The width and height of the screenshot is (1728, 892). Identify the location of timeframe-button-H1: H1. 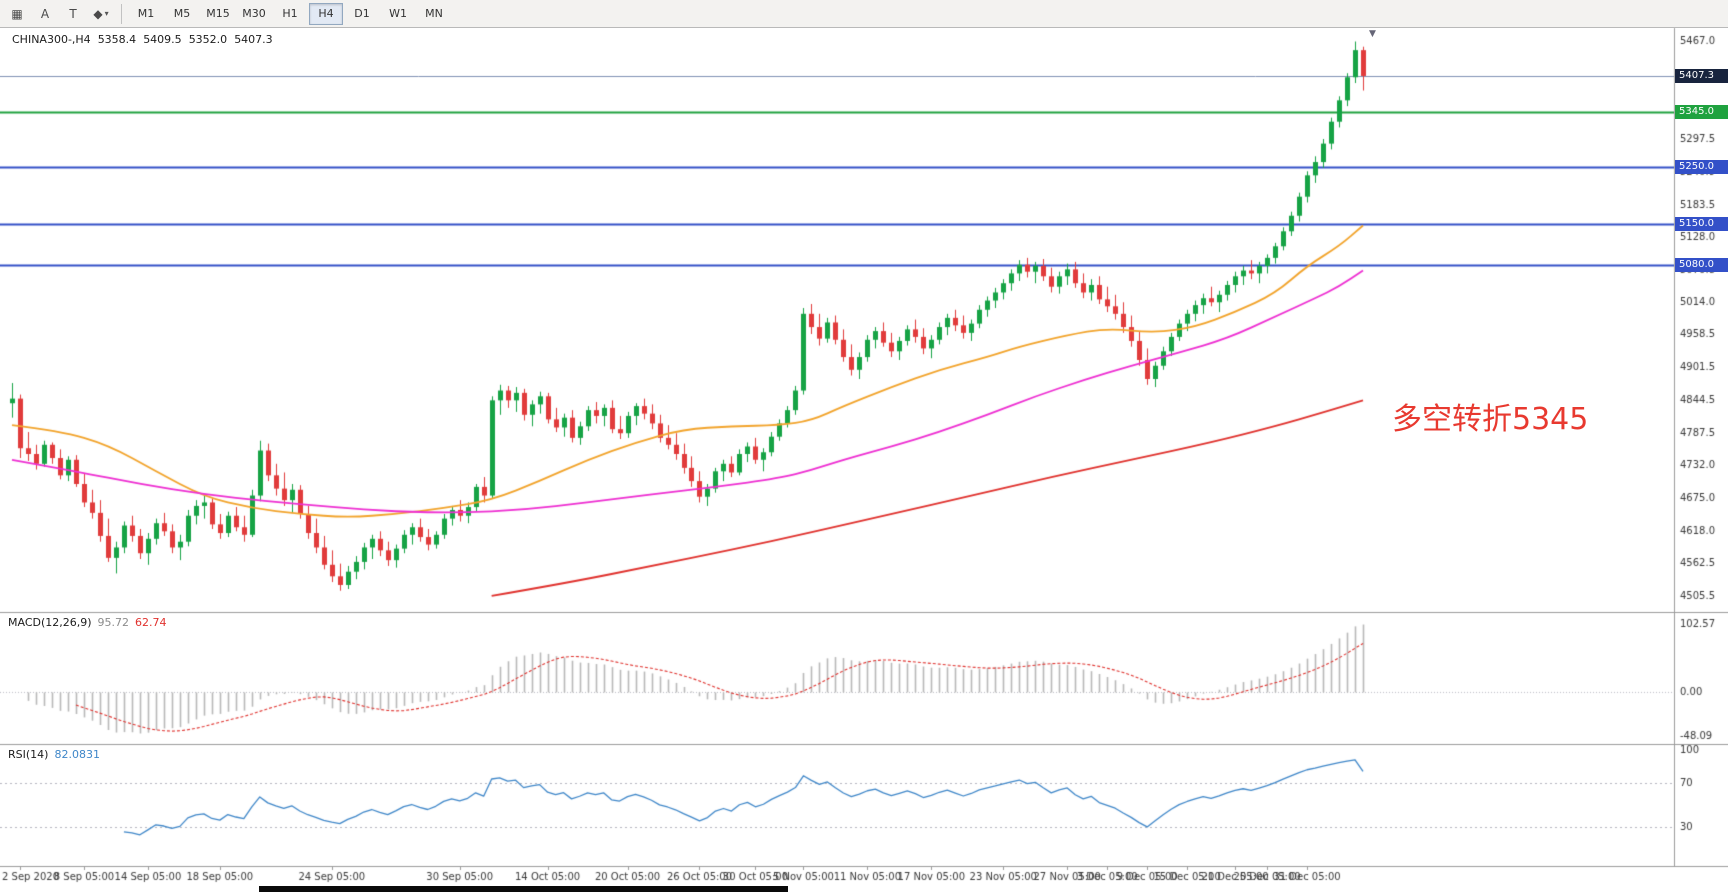
(290, 13).